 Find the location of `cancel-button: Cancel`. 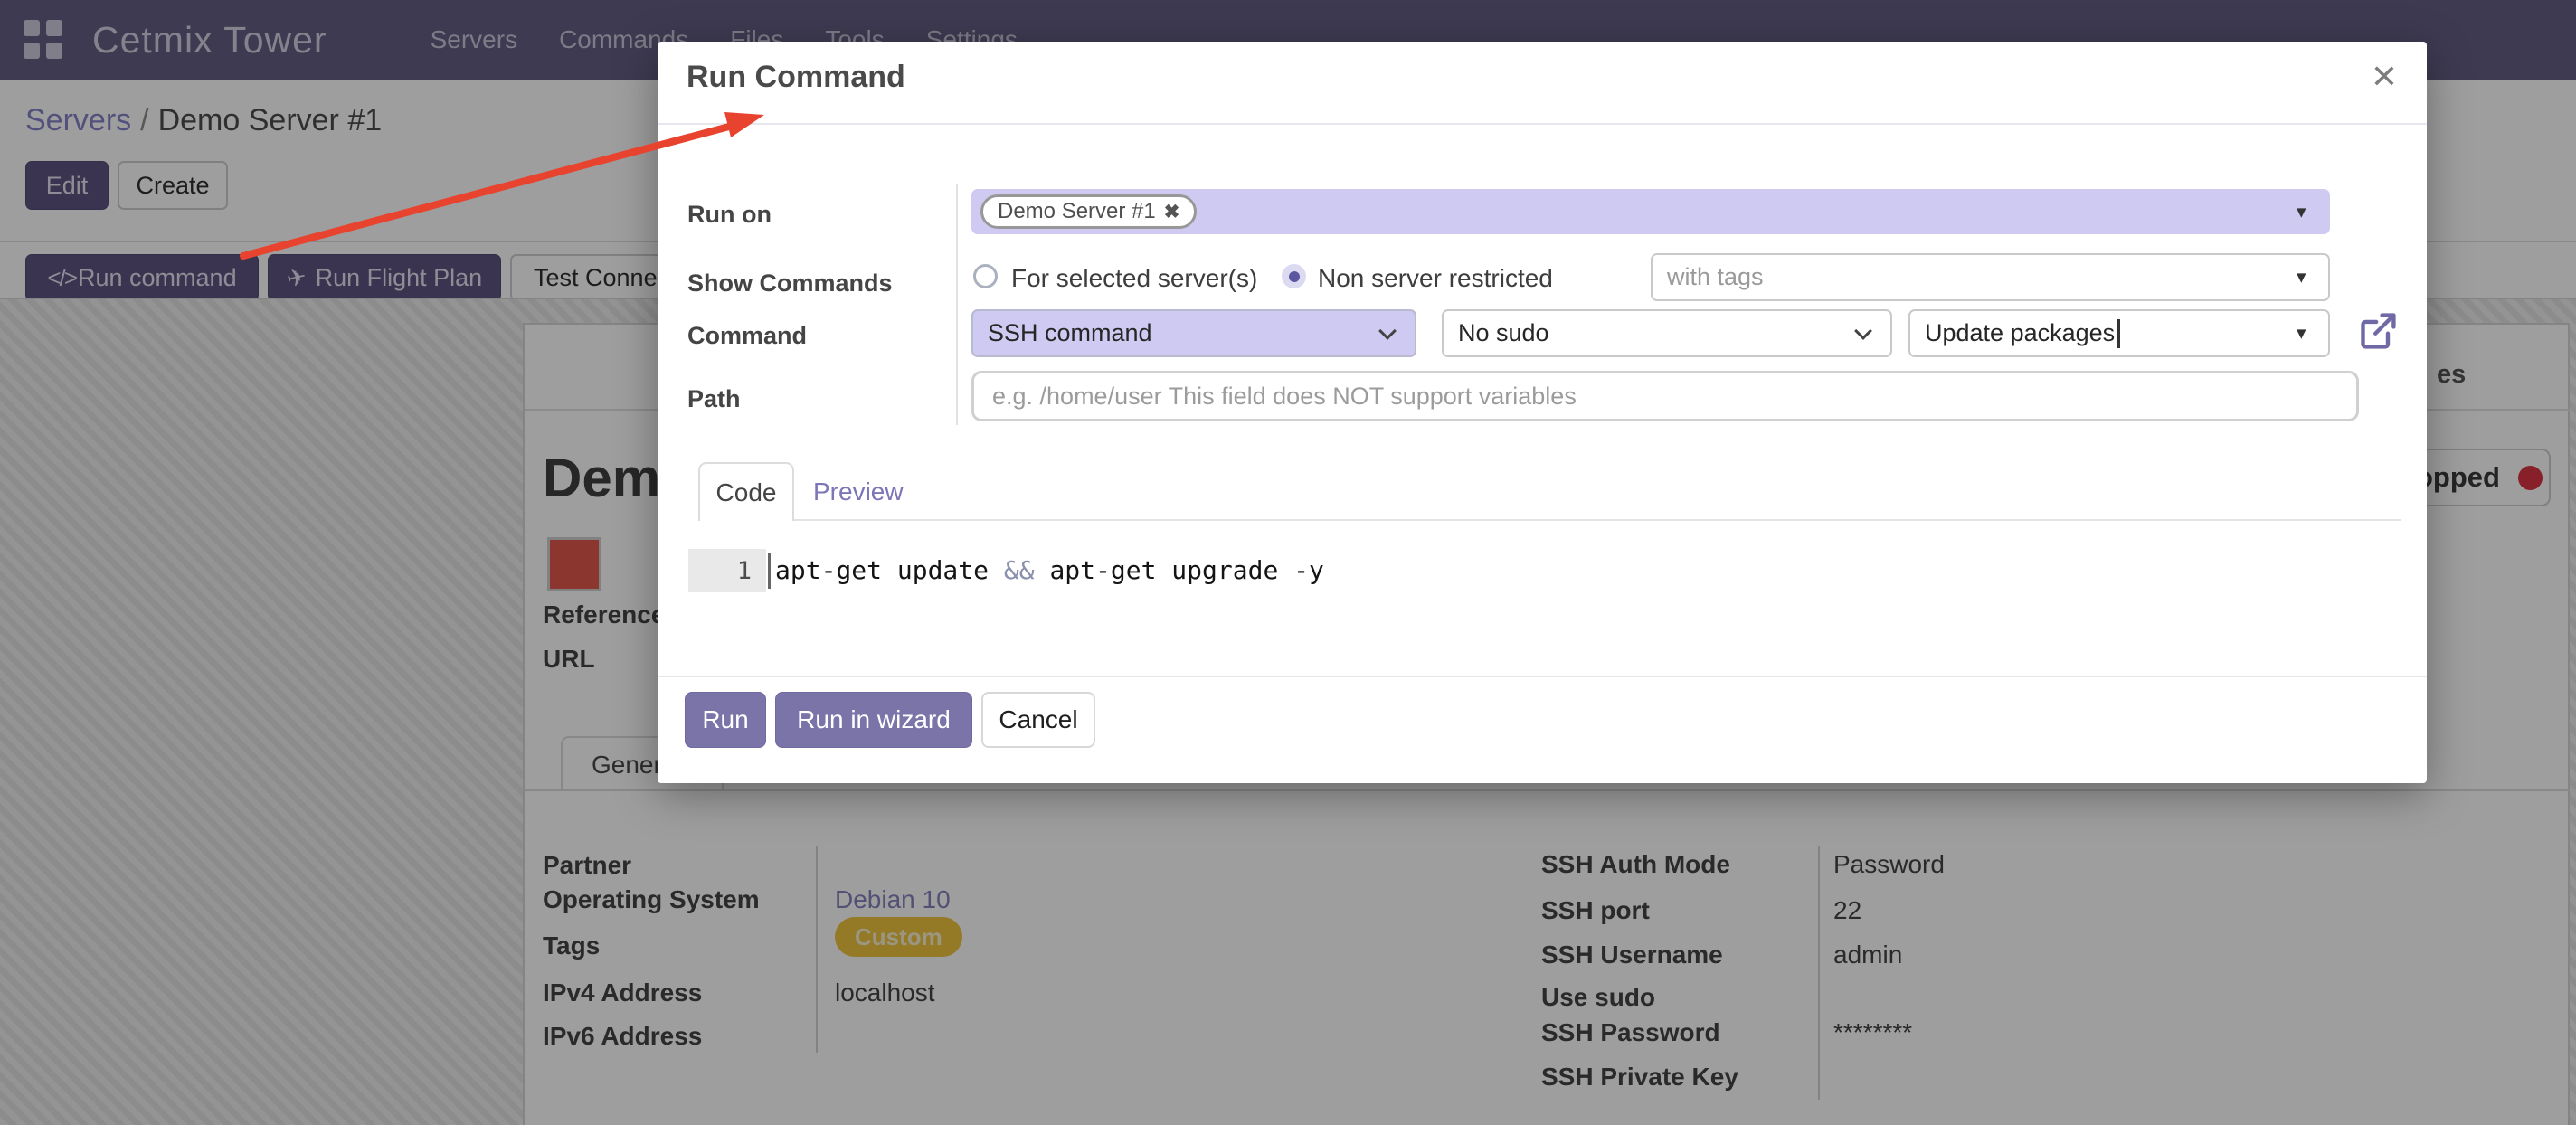

cancel-button: Cancel is located at coordinates (1038, 720).